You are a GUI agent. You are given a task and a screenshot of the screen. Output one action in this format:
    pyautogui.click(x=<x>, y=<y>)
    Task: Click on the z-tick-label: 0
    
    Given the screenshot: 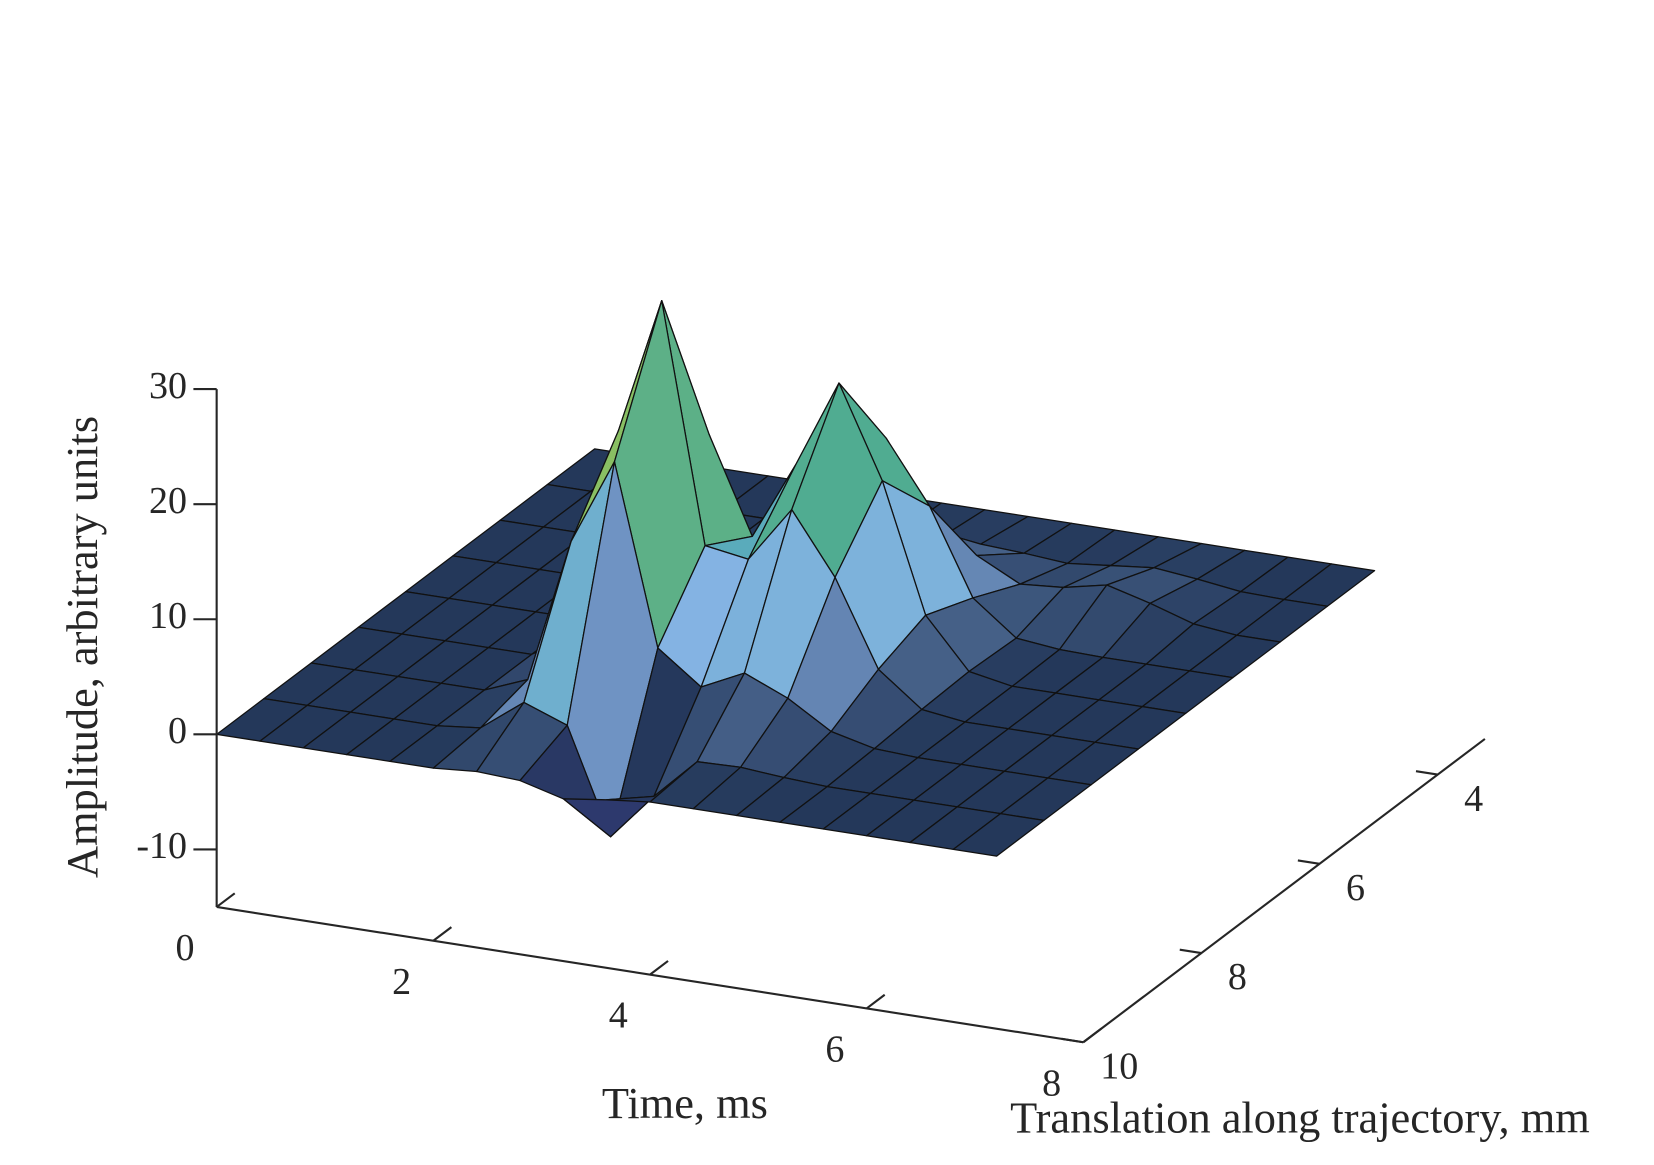 What is the action you would take?
    pyautogui.click(x=177, y=731)
    